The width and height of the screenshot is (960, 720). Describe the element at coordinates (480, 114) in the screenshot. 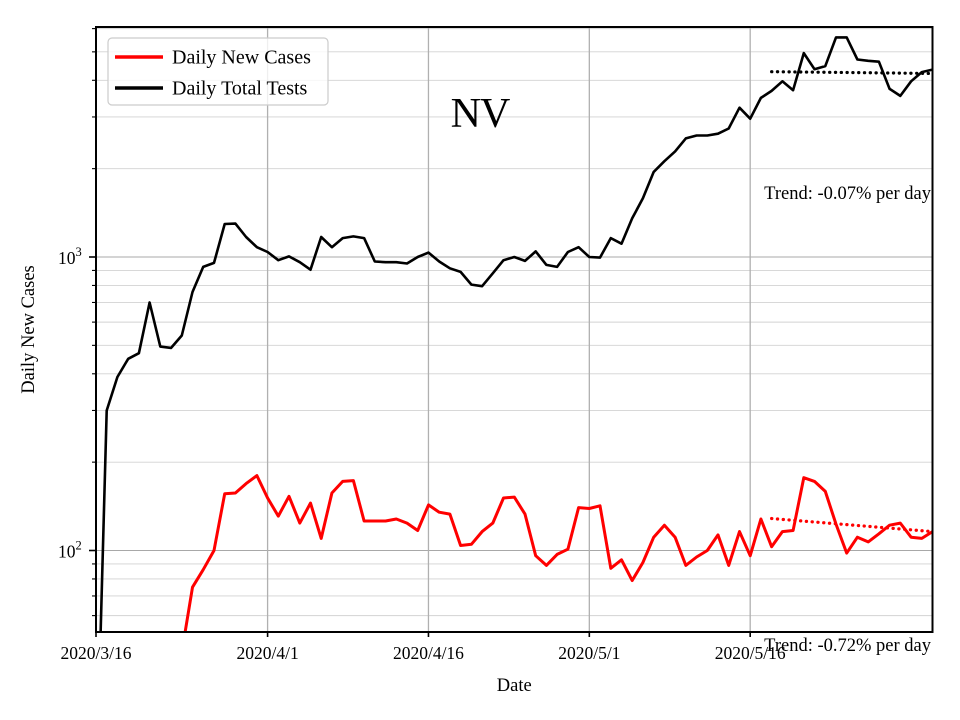

I see `chart-title: NV` at that location.